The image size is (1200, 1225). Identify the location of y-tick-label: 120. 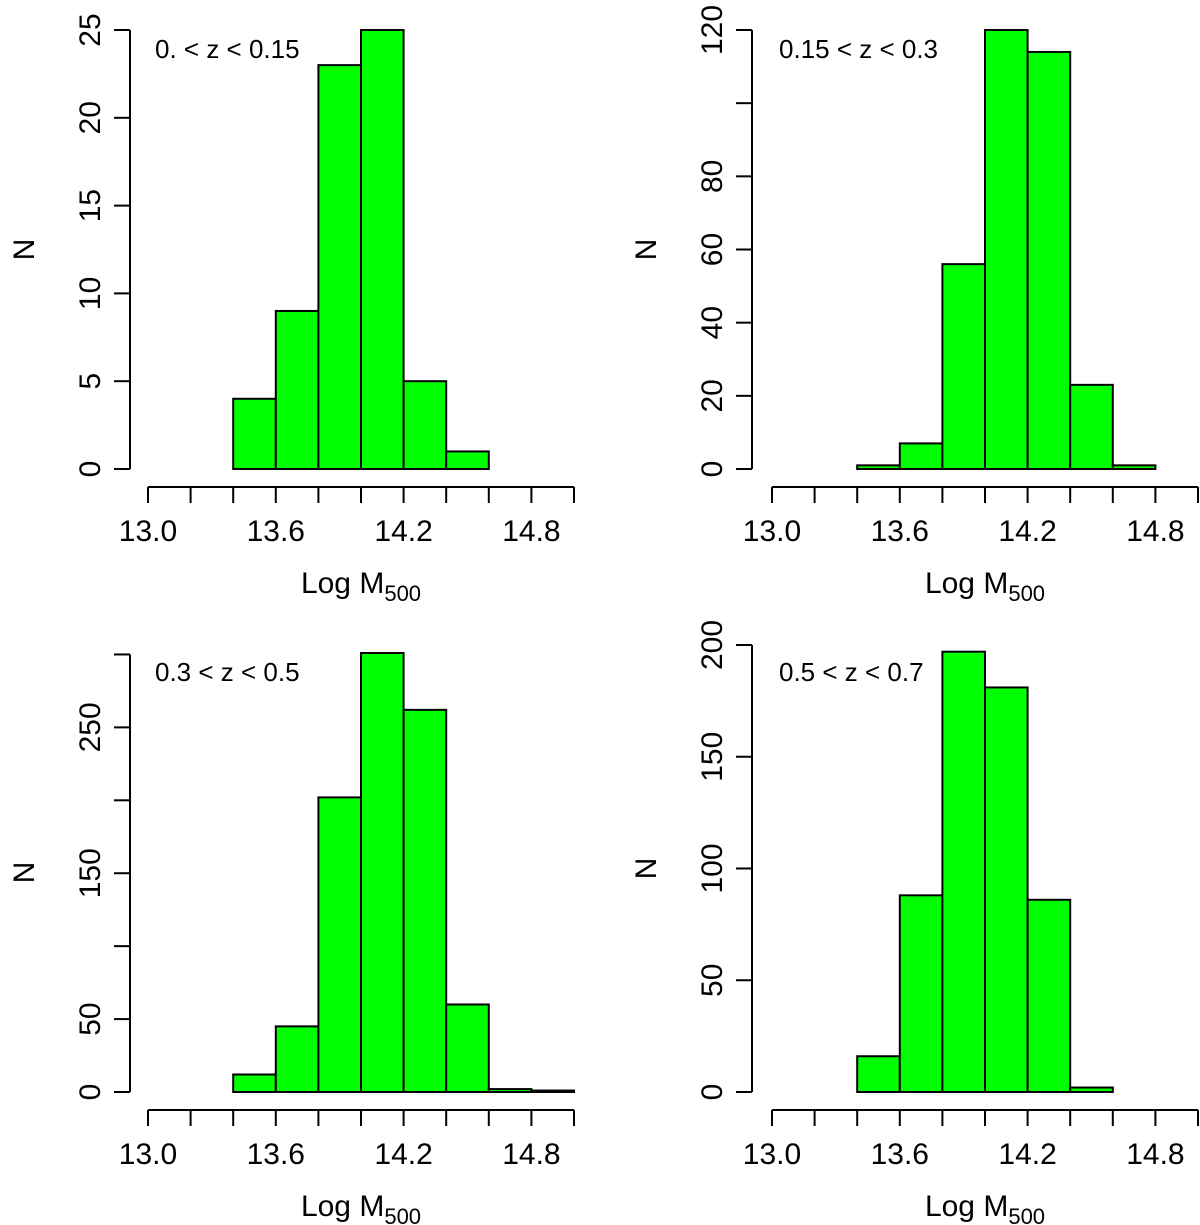
(712, 30).